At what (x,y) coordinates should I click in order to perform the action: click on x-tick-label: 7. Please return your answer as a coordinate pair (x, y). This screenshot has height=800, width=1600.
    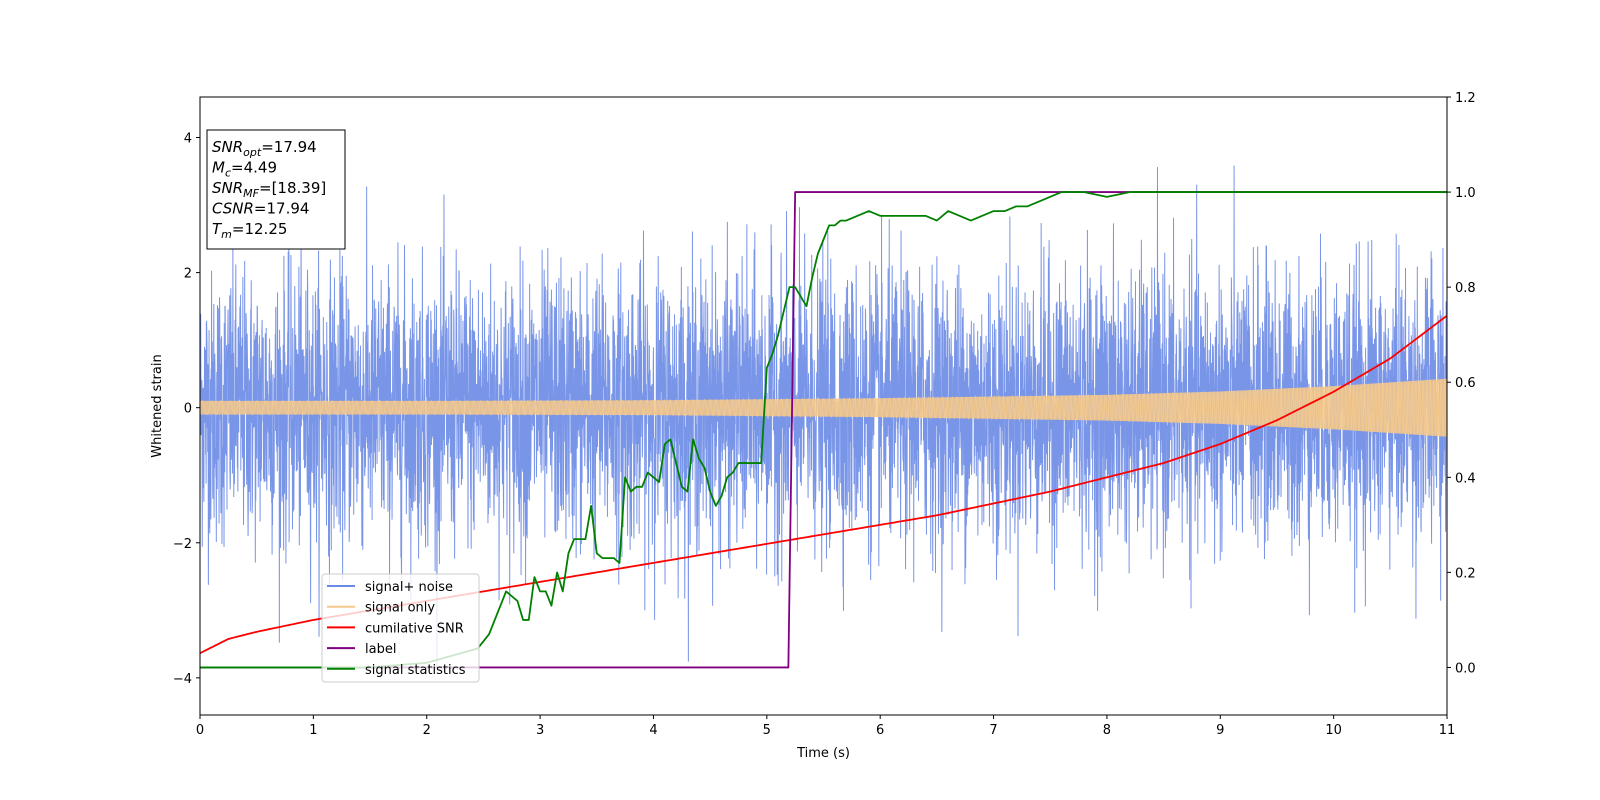
    Looking at the image, I should click on (993, 730).